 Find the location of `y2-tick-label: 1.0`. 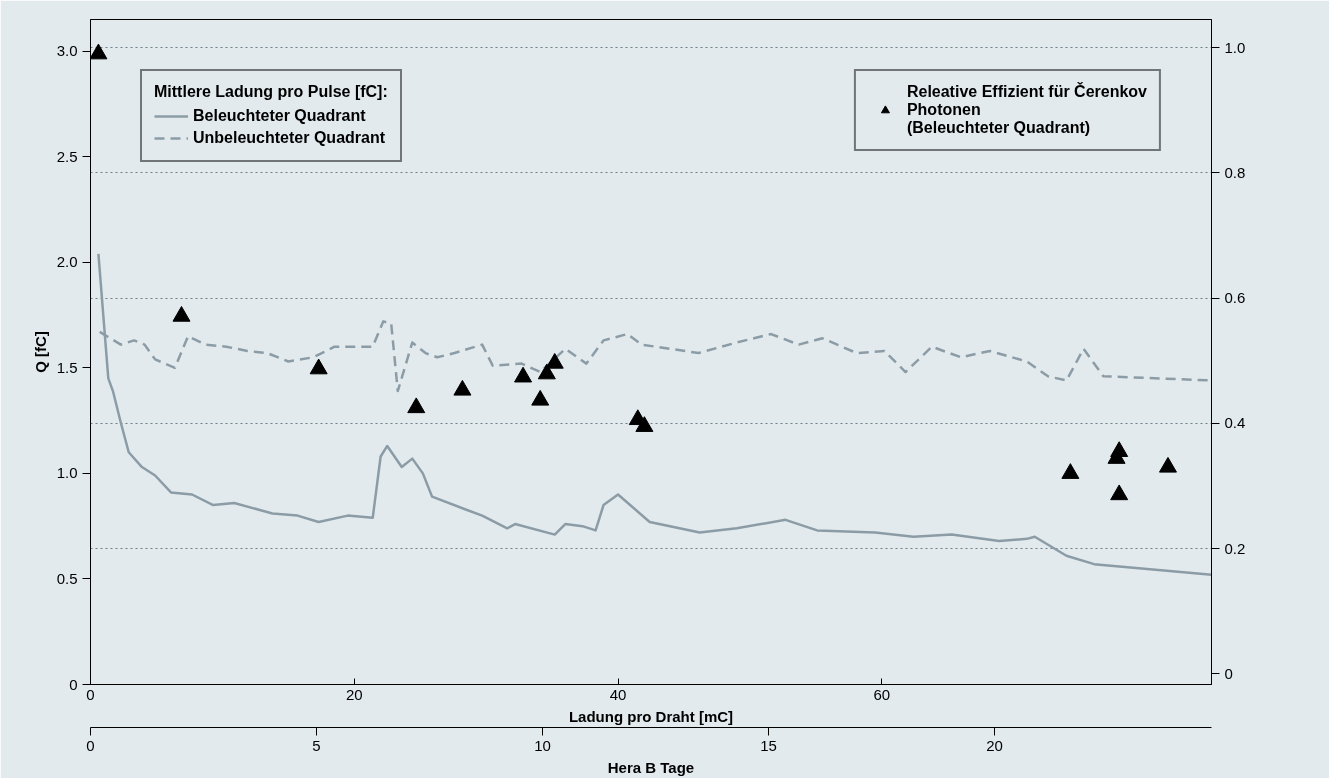

y2-tick-label: 1.0 is located at coordinates (1235, 47).